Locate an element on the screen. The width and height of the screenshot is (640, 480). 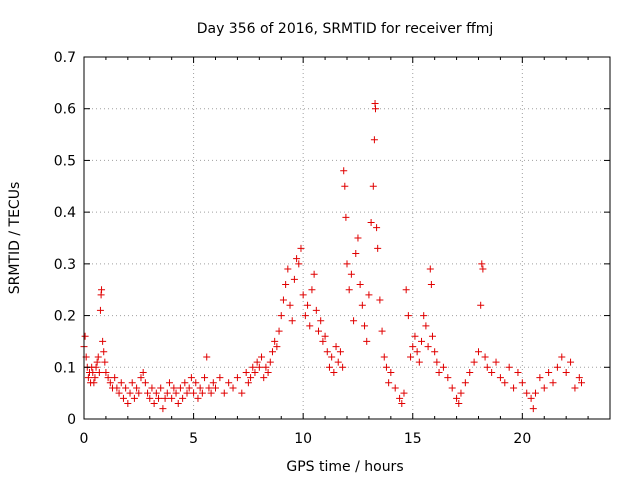
y-tick-label: 0.7 is located at coordinates (65, 58).